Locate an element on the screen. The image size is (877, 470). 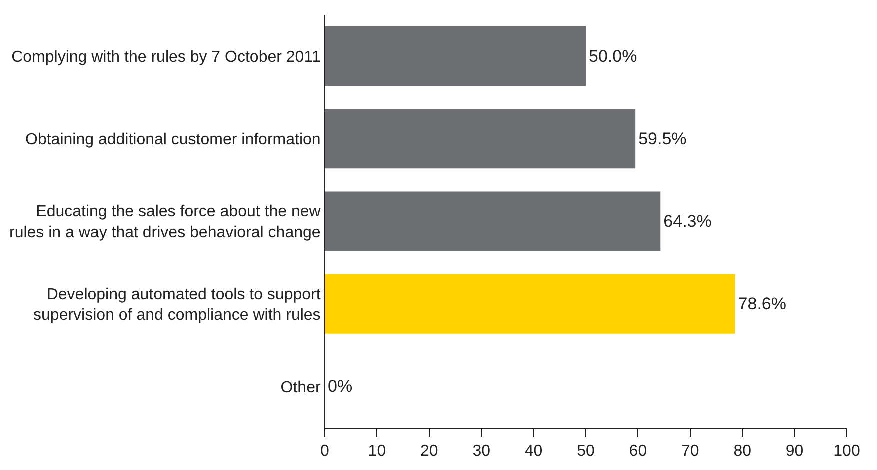
data-label: 50.0% is located at coordinates (613, 56).